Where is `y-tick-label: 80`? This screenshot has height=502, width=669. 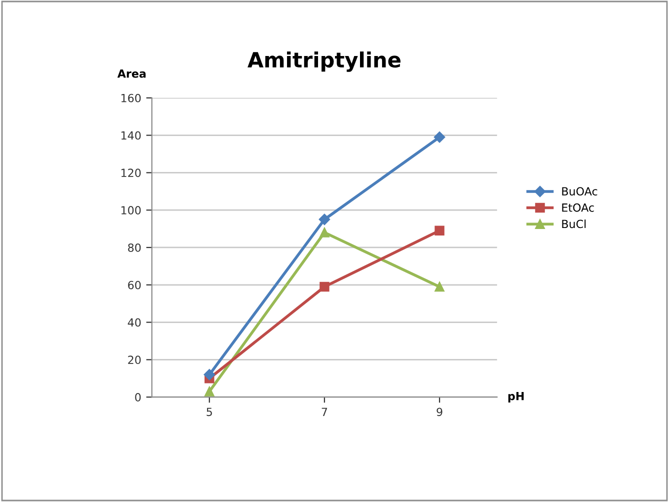
y-tick-label: 80 is located at coordinates (134, 247).